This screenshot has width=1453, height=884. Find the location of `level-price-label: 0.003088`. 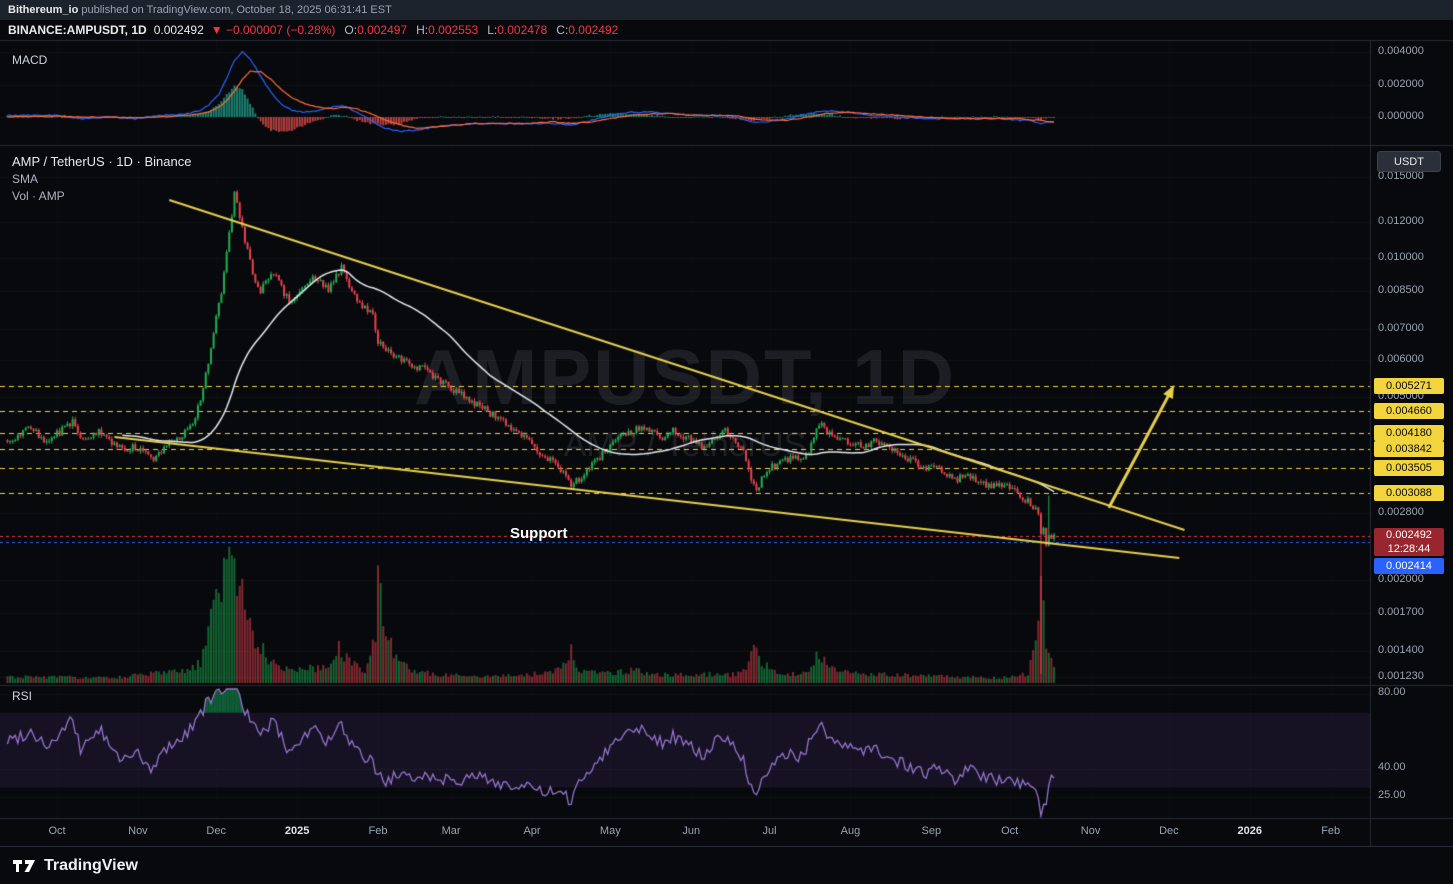

level-price-label: 0.003088 is located at coordinates (1409, 493).